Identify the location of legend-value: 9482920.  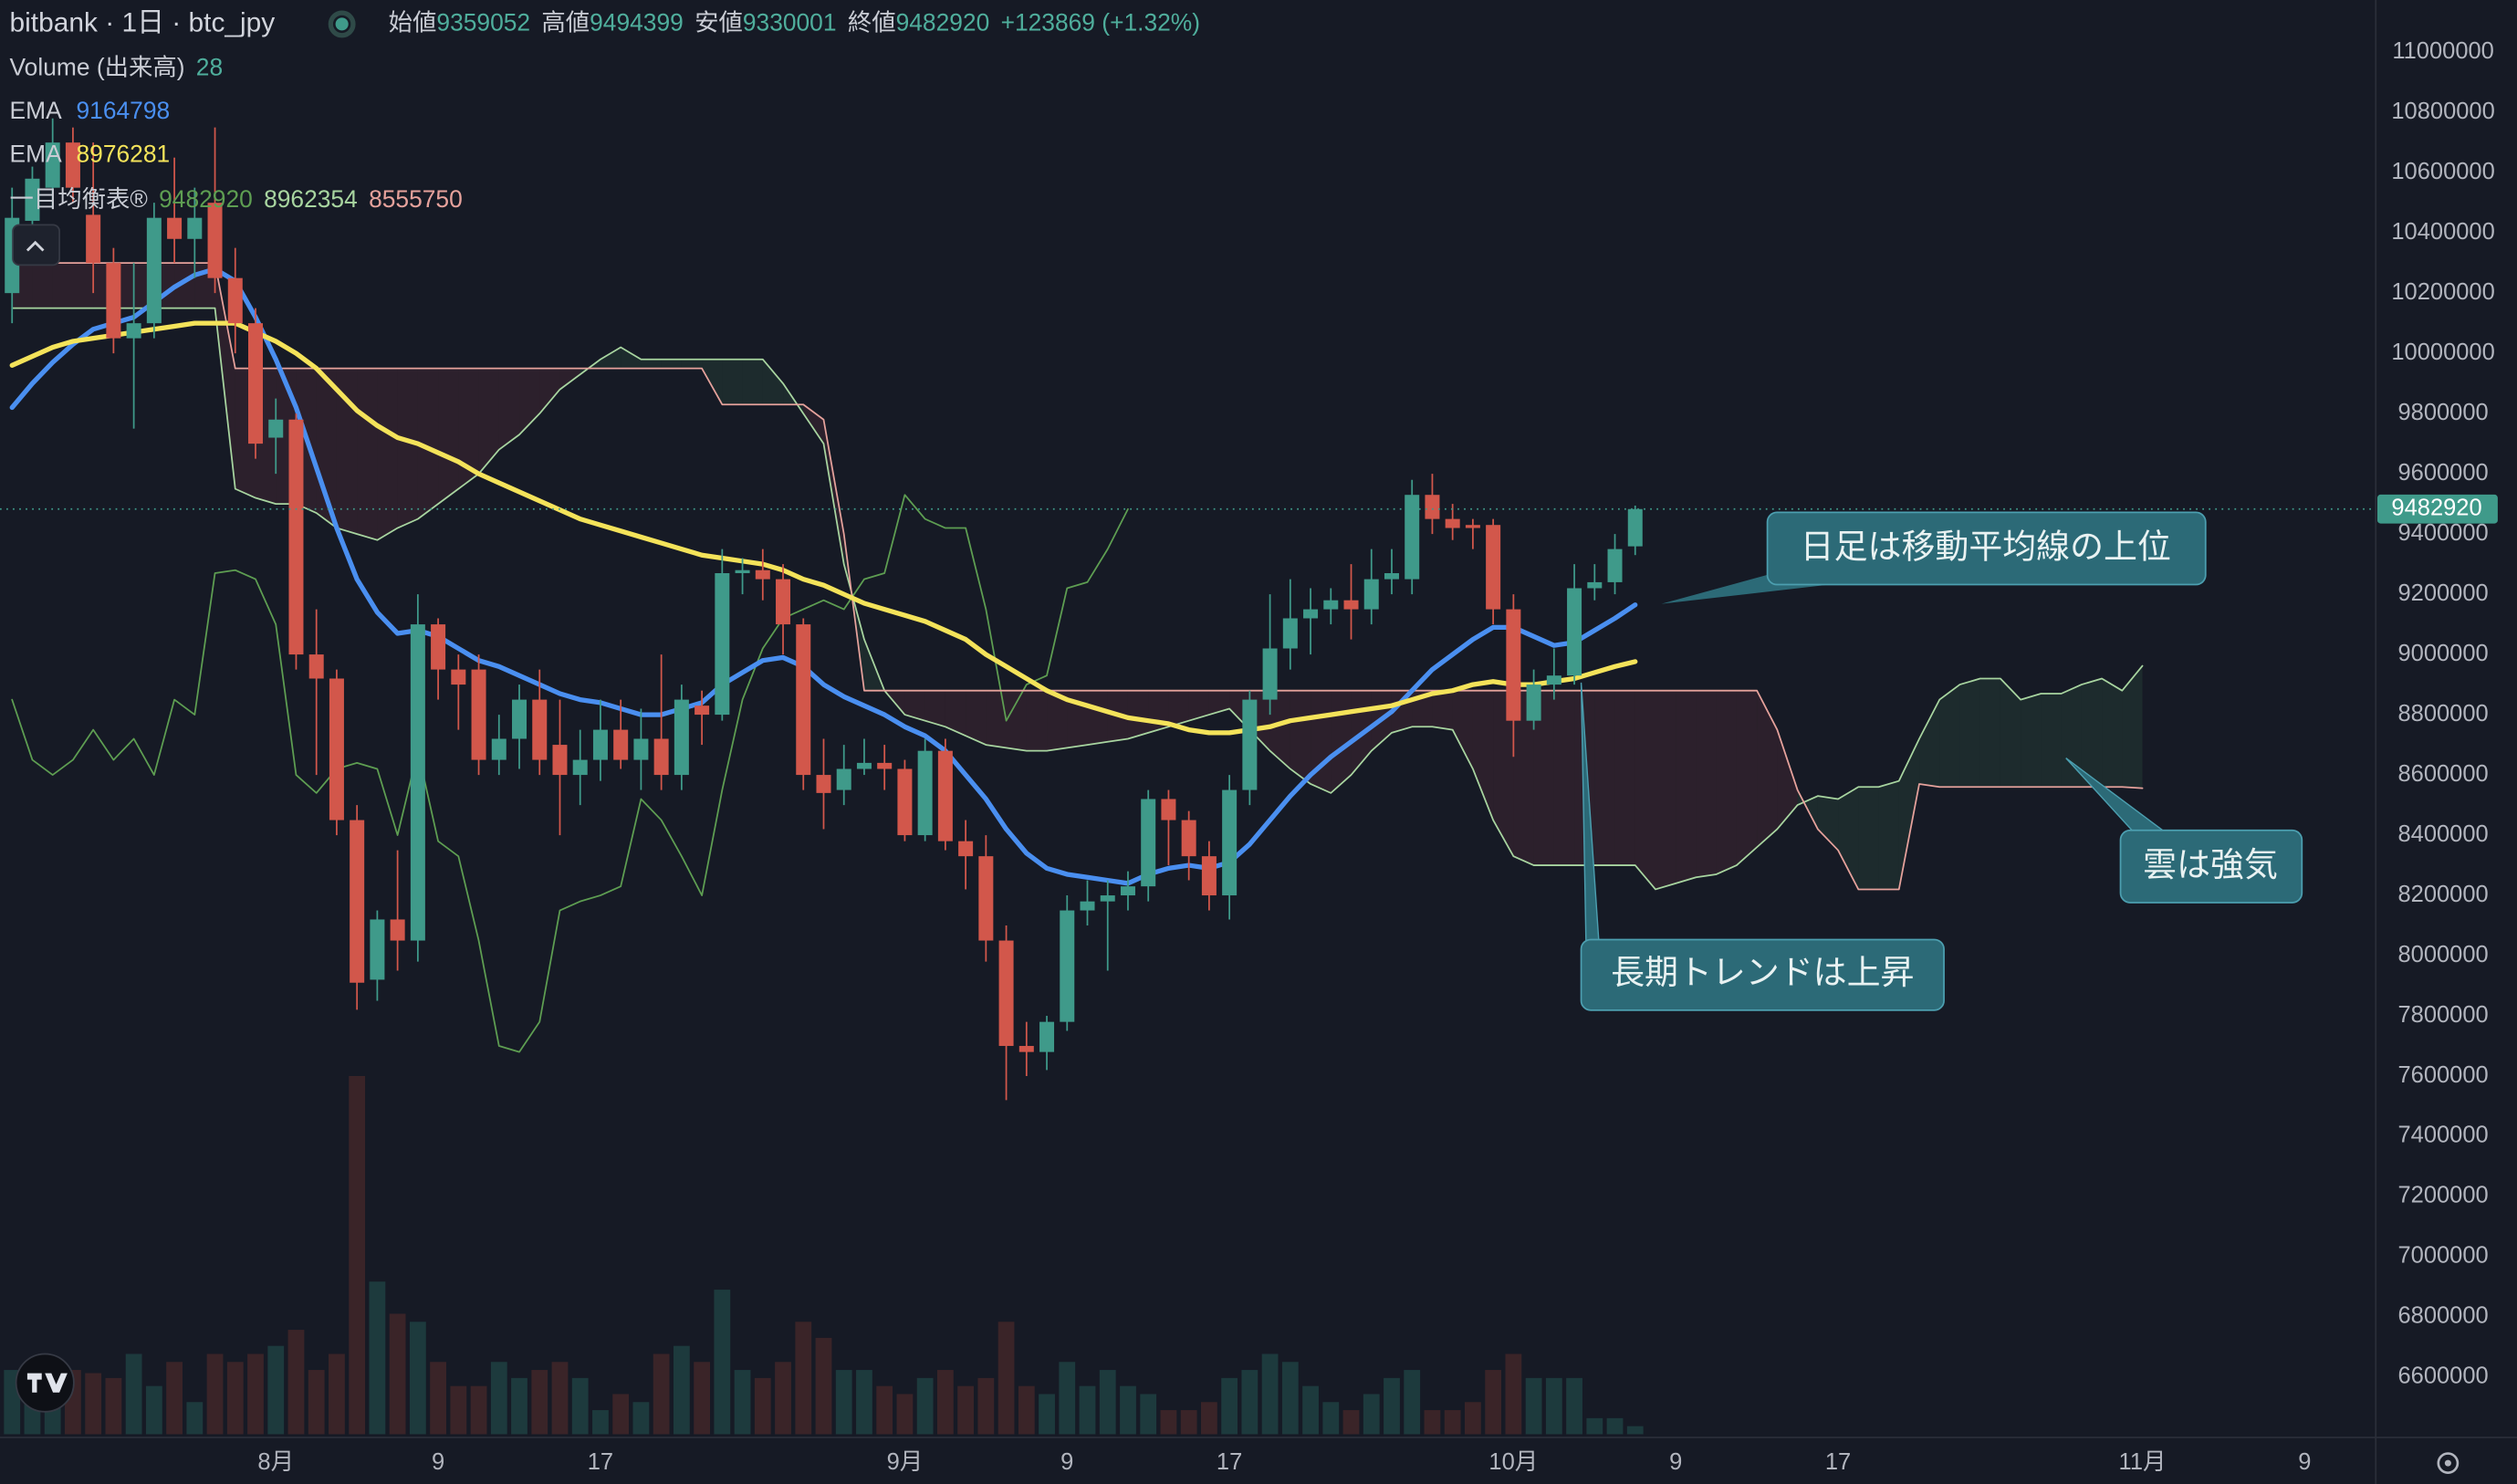
(206, 199).